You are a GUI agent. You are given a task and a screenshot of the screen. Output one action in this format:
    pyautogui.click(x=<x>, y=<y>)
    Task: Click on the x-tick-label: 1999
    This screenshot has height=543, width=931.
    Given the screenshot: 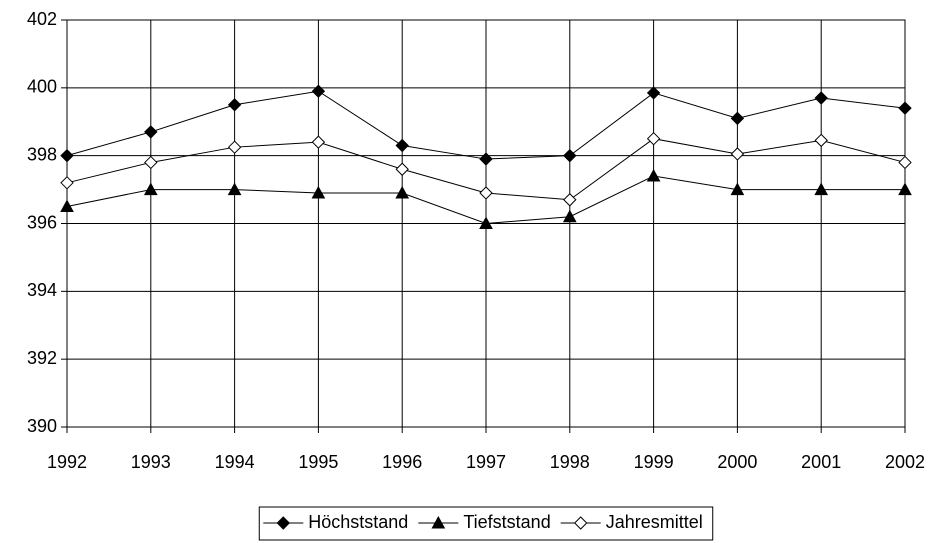 What is the action you would take?
    pyautogui.click(x=654, y=462)
    